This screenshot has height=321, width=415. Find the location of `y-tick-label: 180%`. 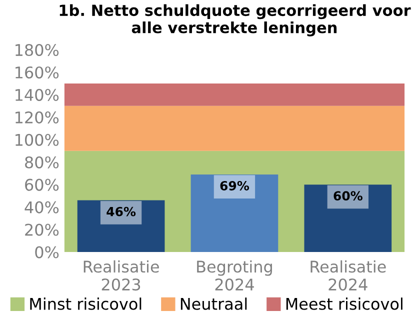

y-tick-label: 180% is located at coordinates (37, 50).